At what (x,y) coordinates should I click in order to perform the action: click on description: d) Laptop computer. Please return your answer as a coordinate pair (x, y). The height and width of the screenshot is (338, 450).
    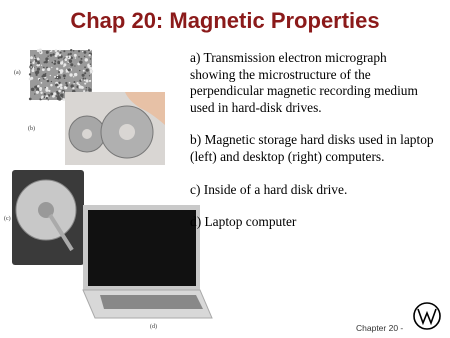
    Looking at the image, I should click on (243, 222).